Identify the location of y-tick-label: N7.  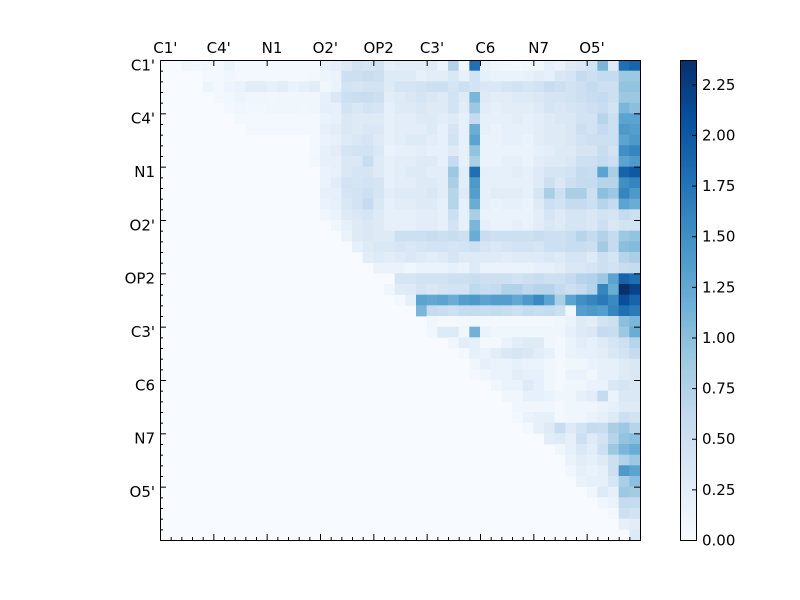
(144, 439).